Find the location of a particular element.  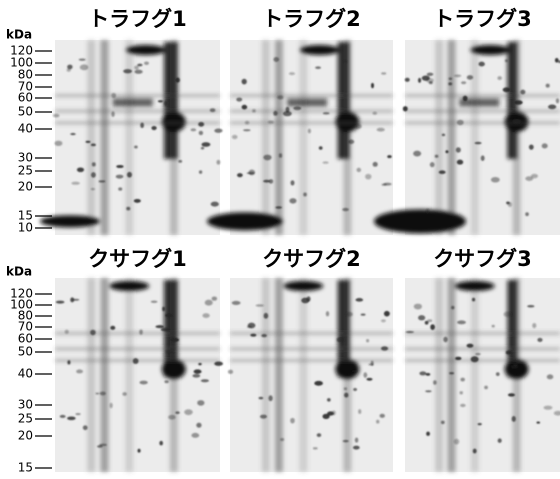

tick-label: 70 is located at coordinates (25, 87).